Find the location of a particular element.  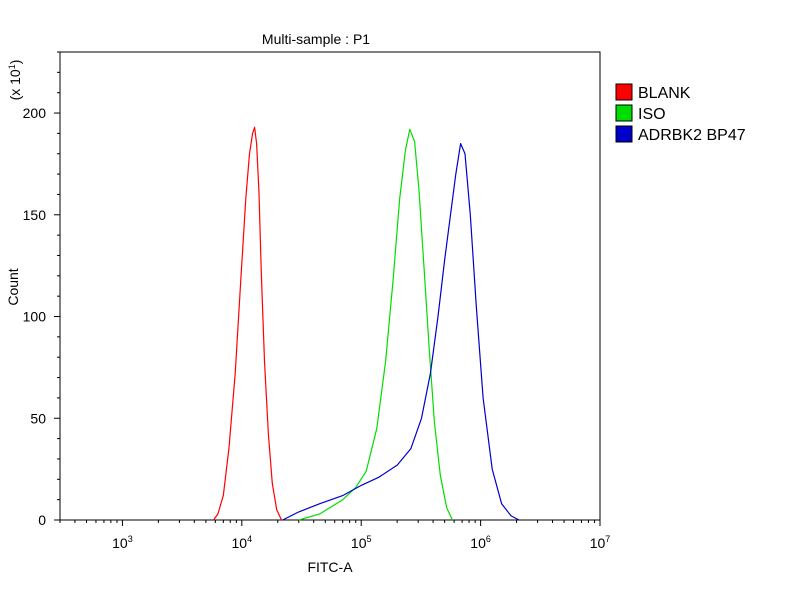

chart-title: Multi-sample : P1 is located at coordinates (316, 39).